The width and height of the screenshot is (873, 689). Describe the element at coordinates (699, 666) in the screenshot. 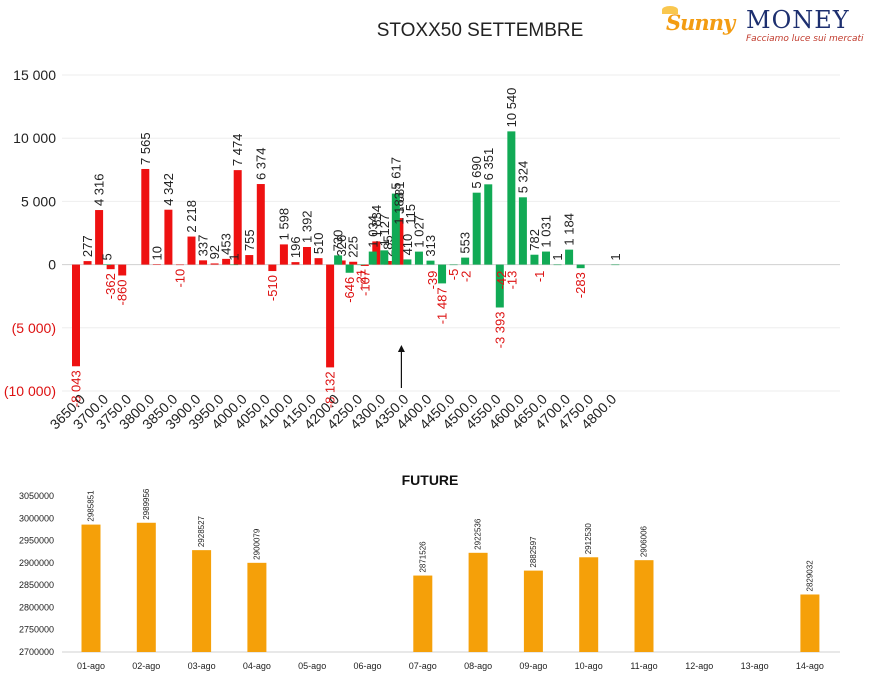

I see `future-x-tick-label: 12-ago` at that location.